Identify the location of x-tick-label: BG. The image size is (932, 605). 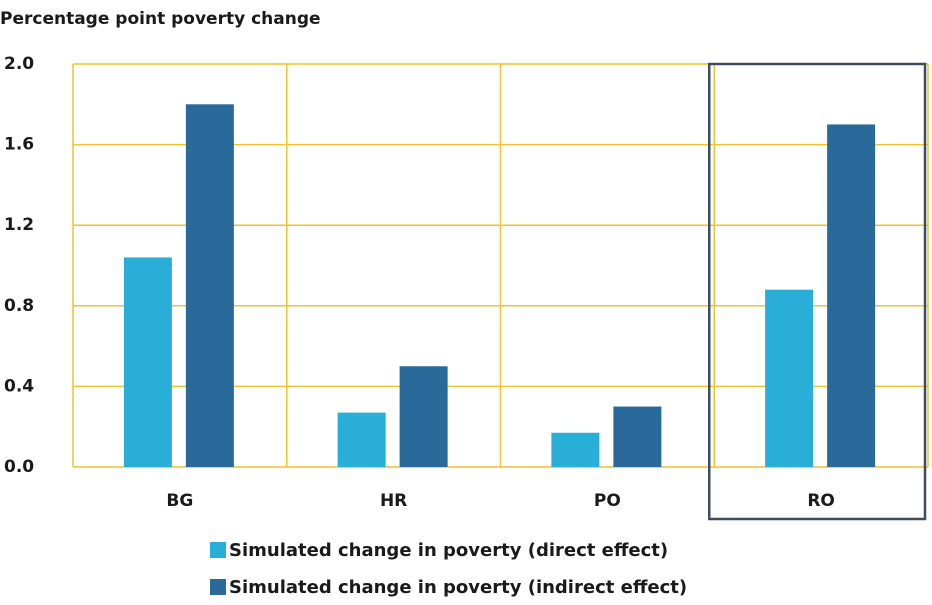
(179, 501).